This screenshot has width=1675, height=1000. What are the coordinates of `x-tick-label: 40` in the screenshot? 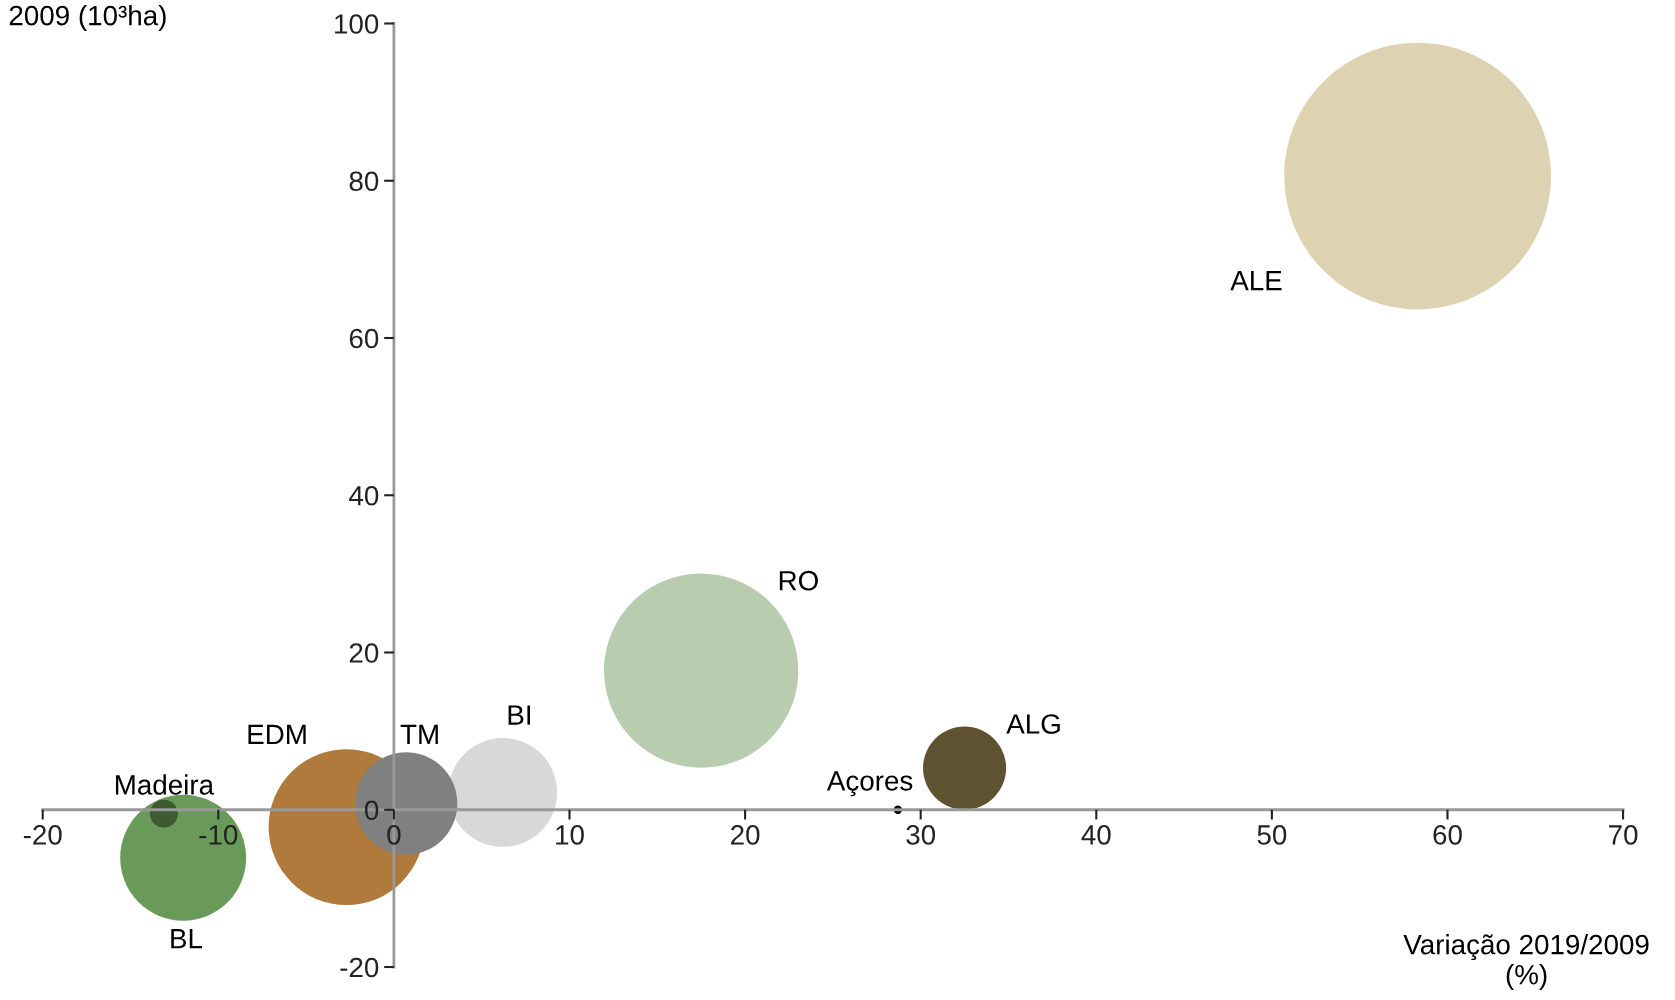 It's located at (1096, 835).